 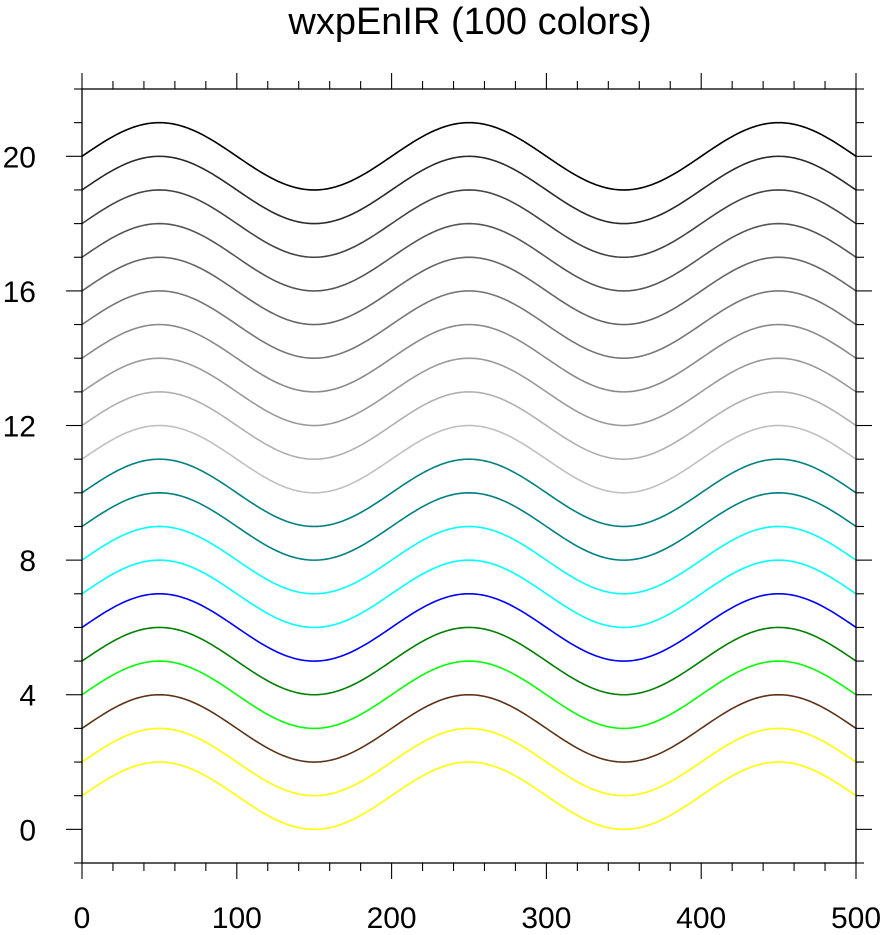 I want to click on y-tick-label: 20, so click(x=19, y=157).